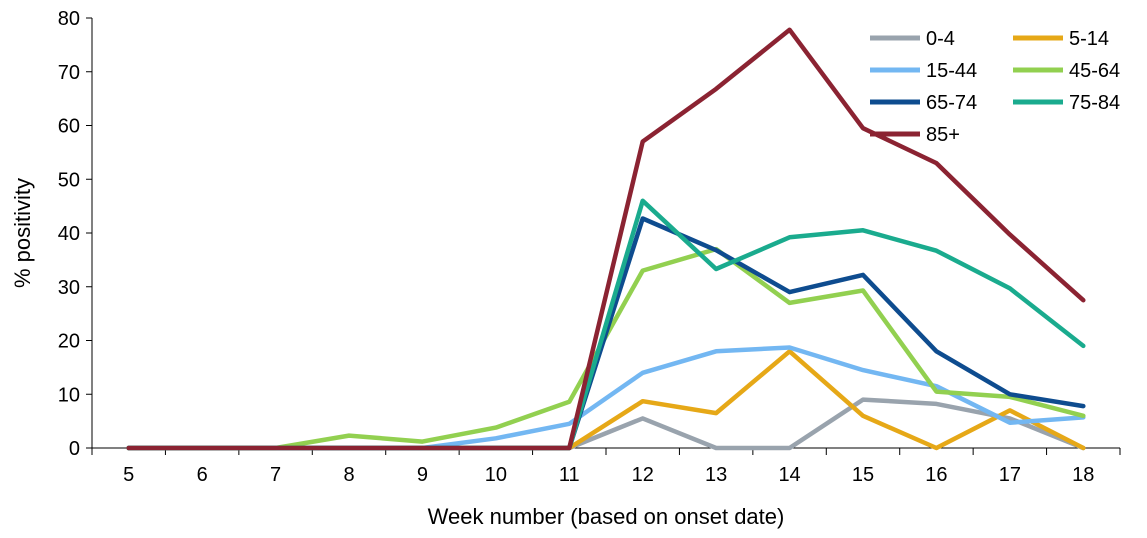 This screenshot has height=538, width=1147. Describe the element at coordinates (202, 475) in the screenshot. I see `x-tick-label: 6` at that location.